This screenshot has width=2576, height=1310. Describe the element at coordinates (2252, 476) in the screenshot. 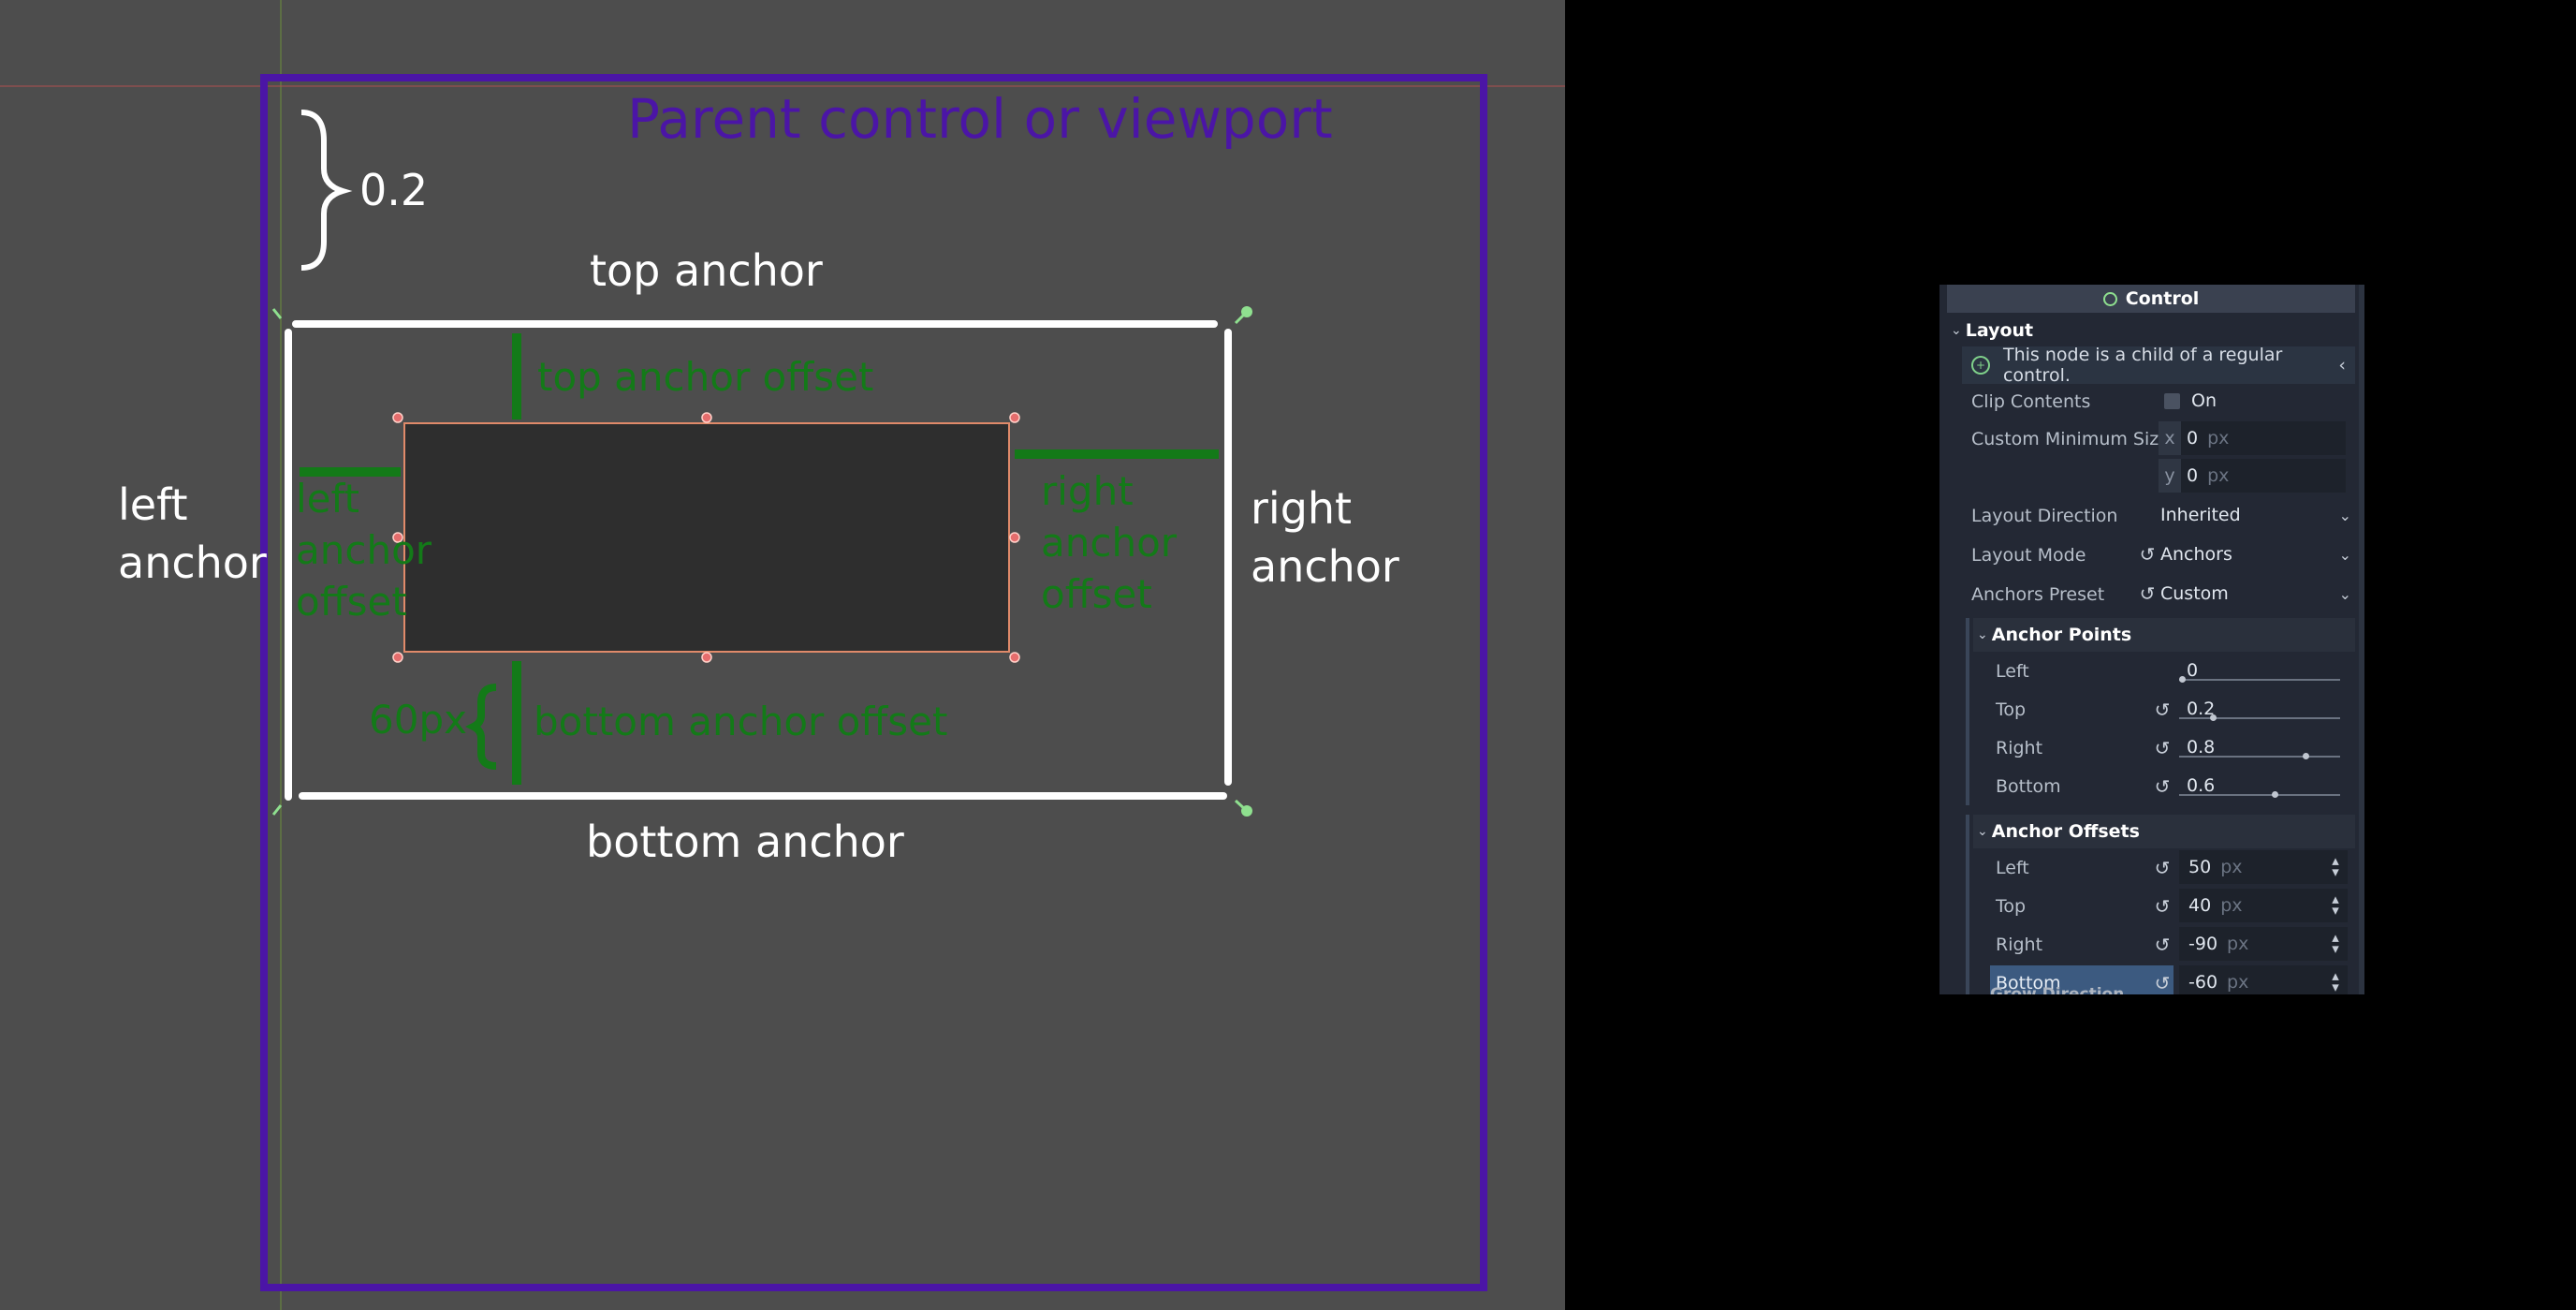

I see `min-size-y-field: y 0 px` at that location.